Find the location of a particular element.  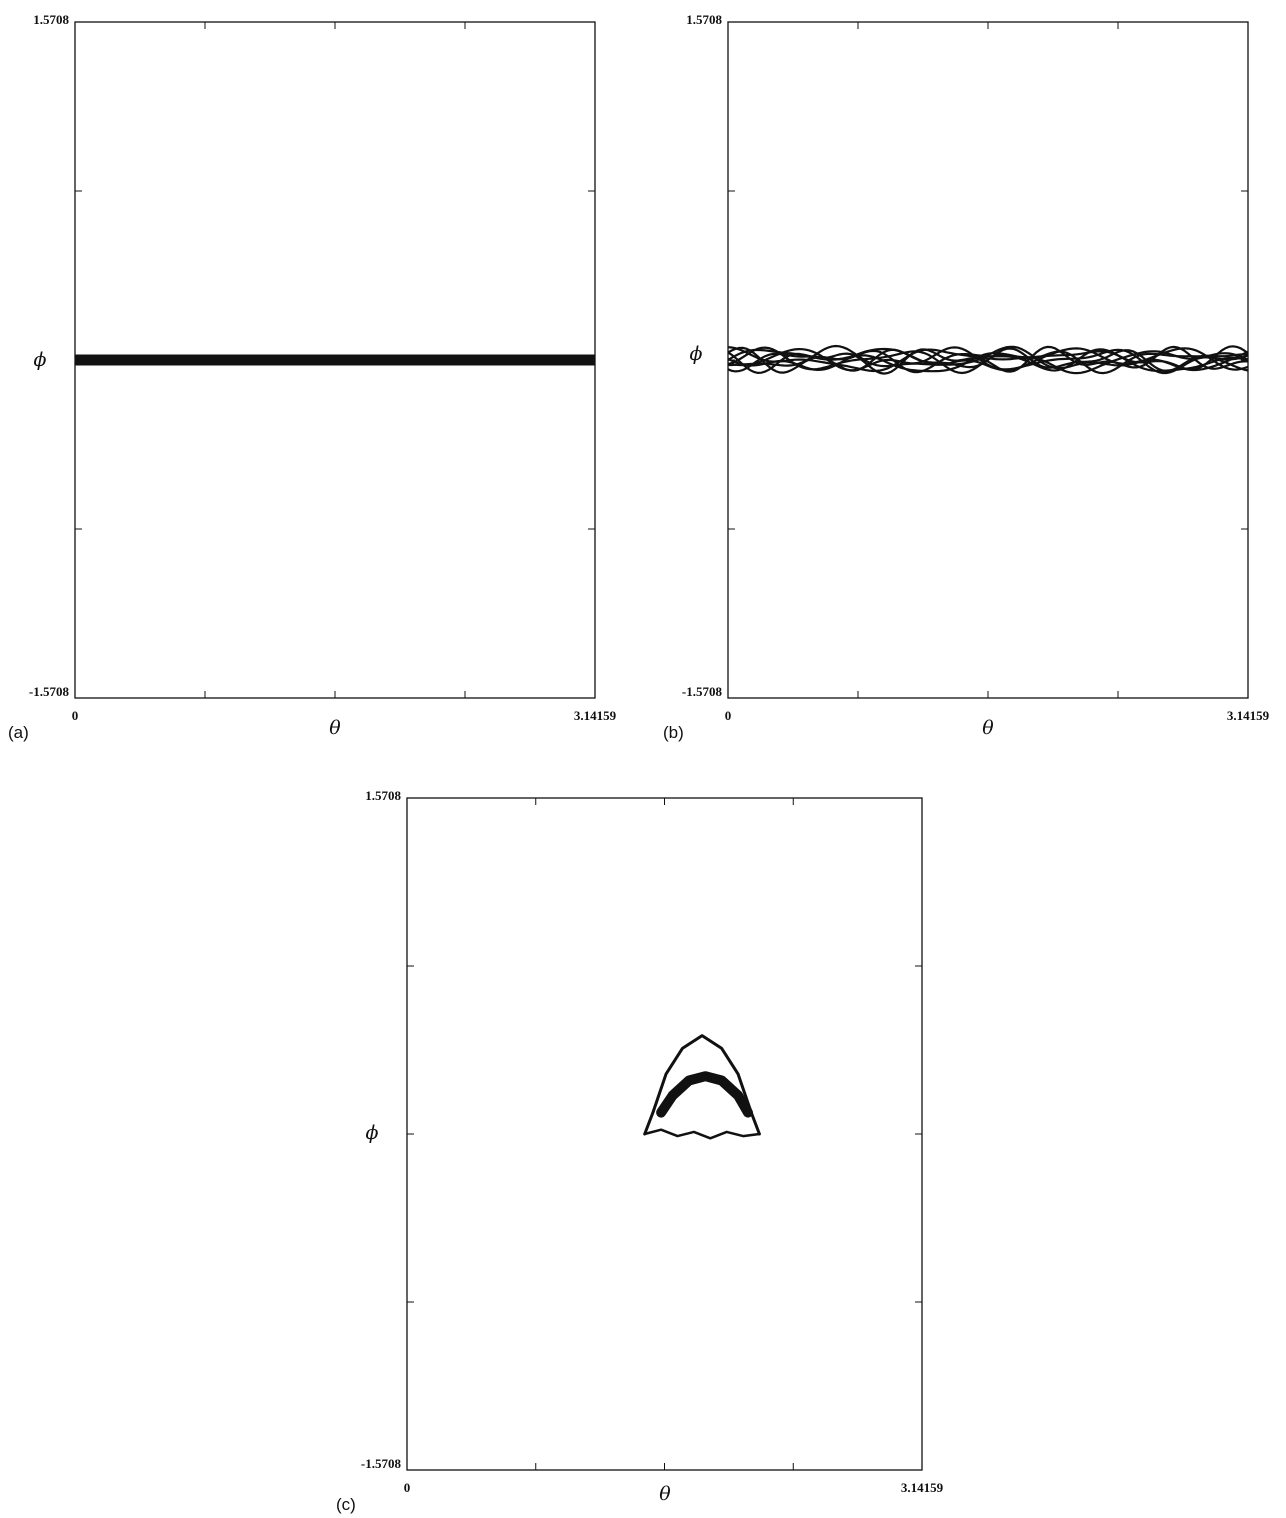

panel-label-a: (a) is located at coordinates (18, 732).